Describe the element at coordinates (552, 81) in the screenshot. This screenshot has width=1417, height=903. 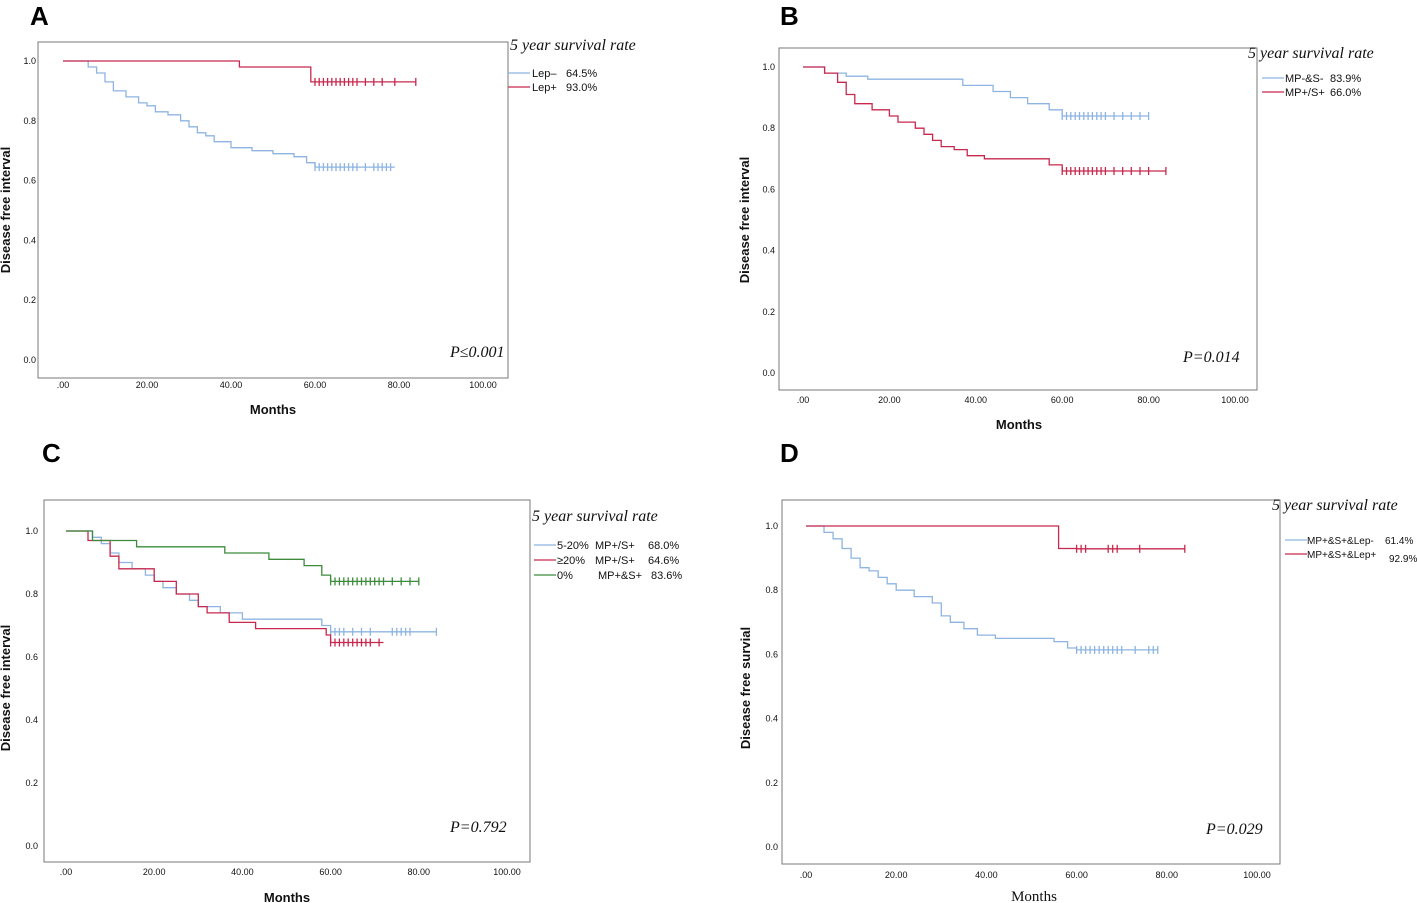
I see `legend-a: Lep– 64.5% Lep+ 93.0%` at that location.